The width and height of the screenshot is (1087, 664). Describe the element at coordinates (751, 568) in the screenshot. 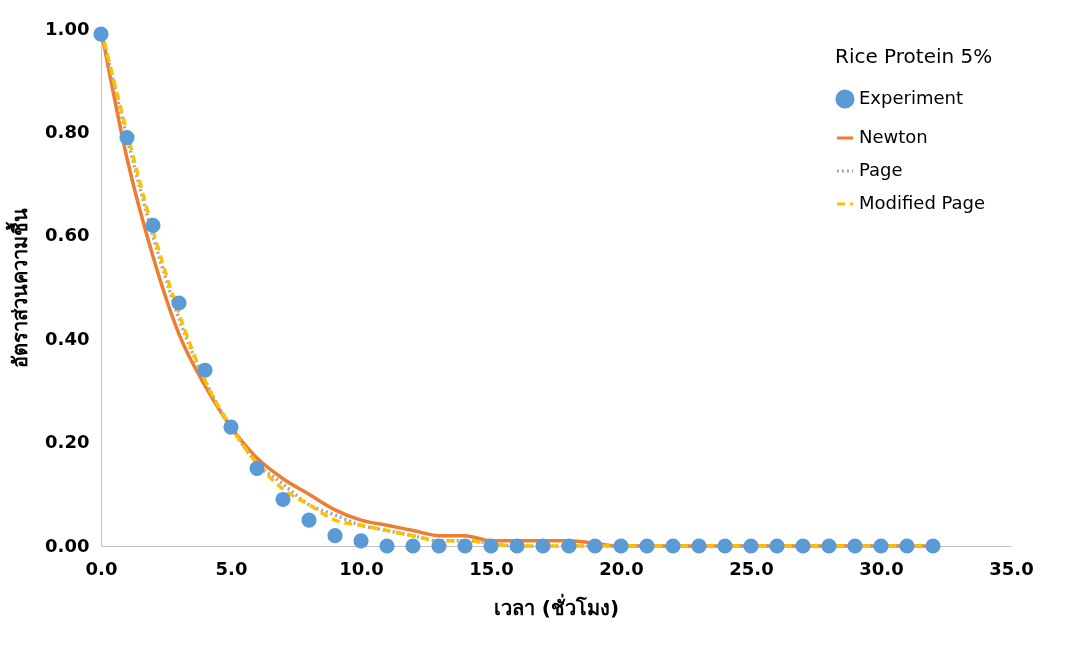

I see `x-tick-label: 25.0` at that location.